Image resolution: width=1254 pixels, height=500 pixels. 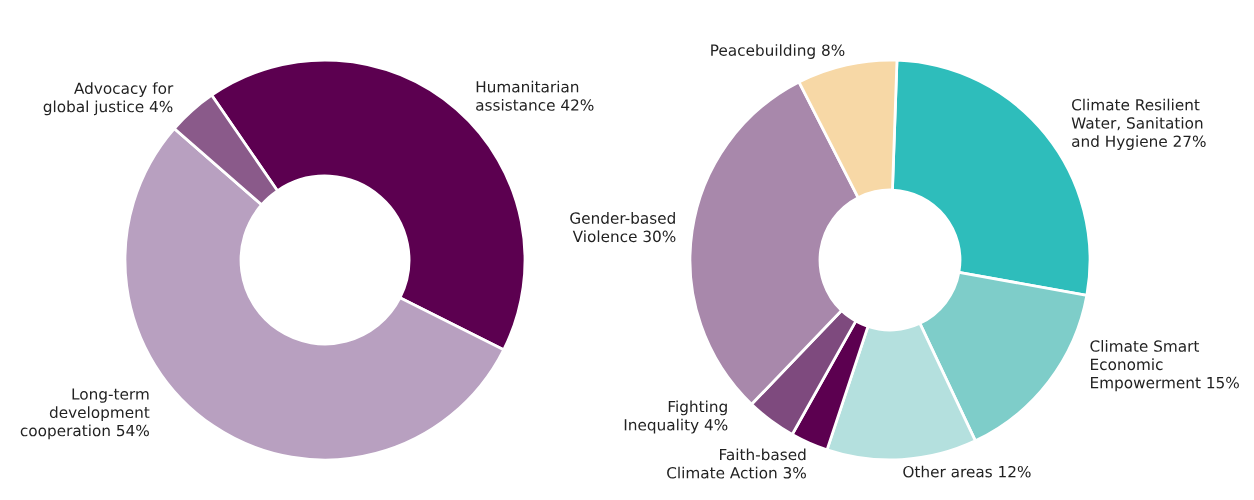 What do you see at coordinates (778, 51) in the screenshot?
I see `slice-label: Peacebuilding 8%` at bounding box center [778, 51].